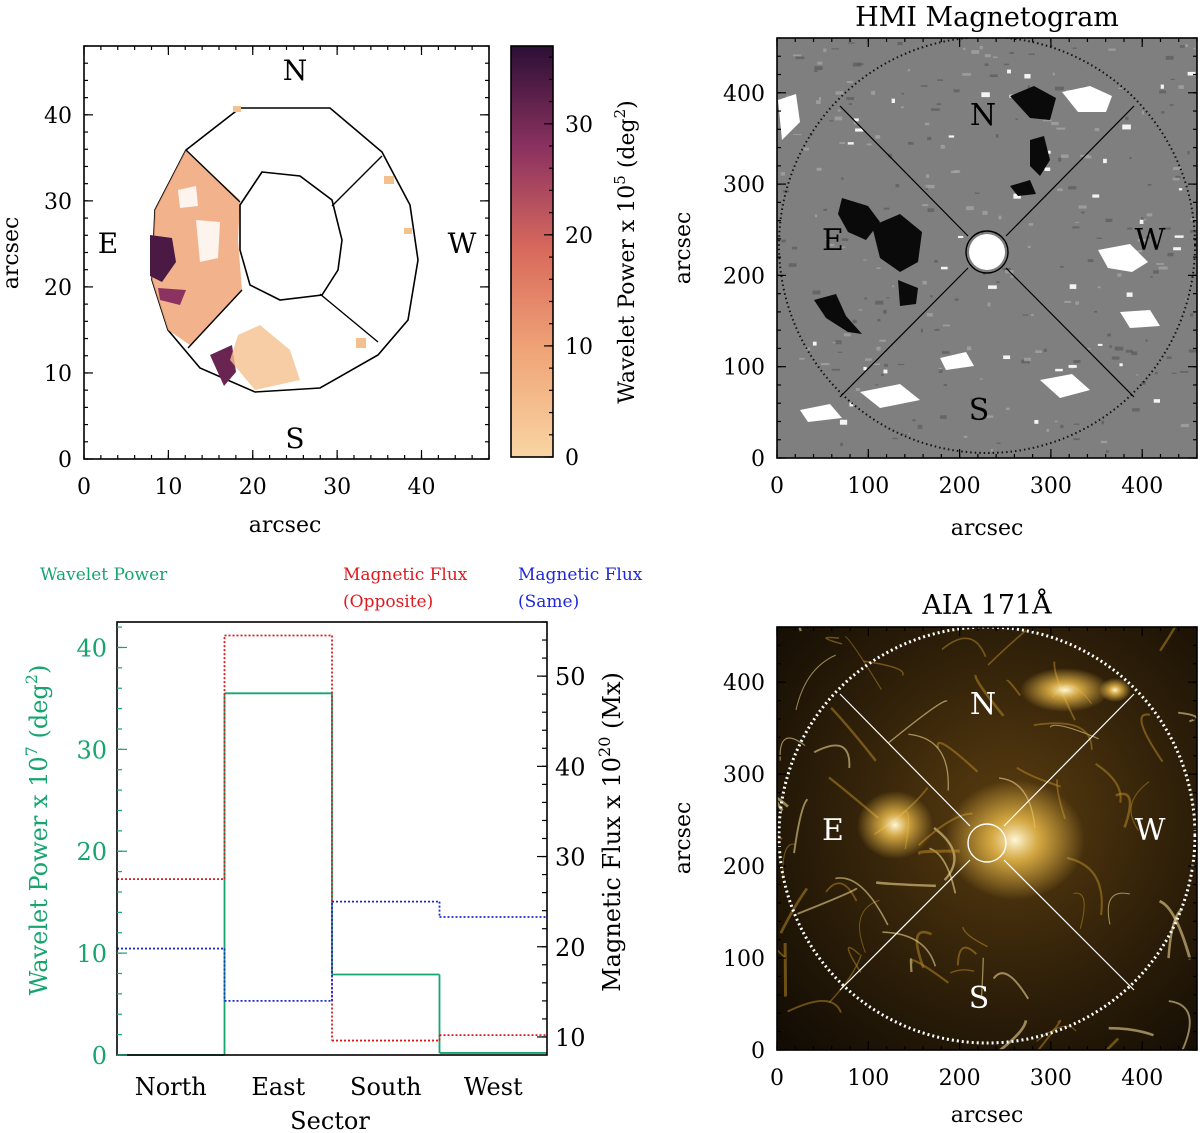 This screenshot has height=1133, width=1200. What do you see at coordinates (570, 948) in the screenshot?
I see `right-tick-label: 20` at bounding box center [570, 948].